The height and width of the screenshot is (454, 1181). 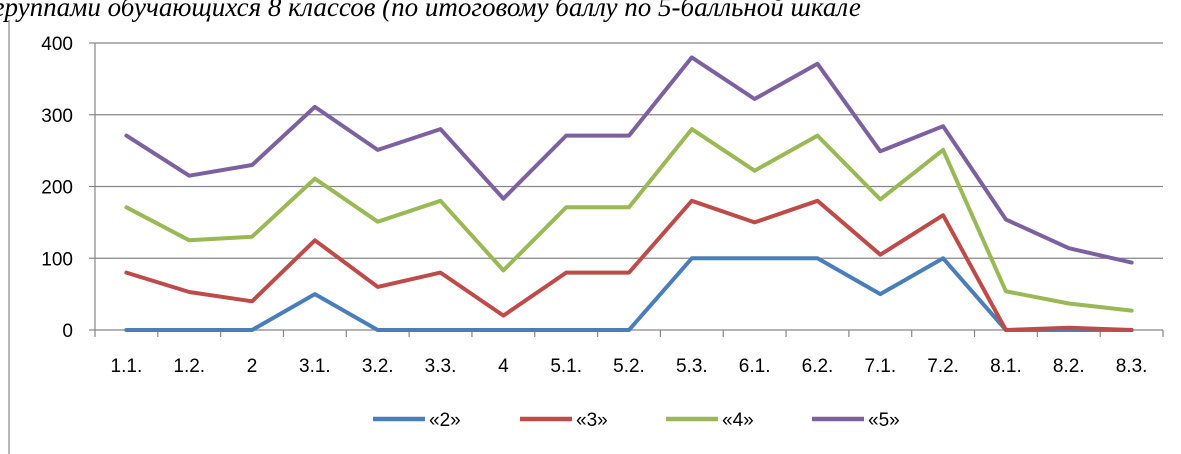 I want to click on x-tick-label: 5.2., so click(x=629, y=366).